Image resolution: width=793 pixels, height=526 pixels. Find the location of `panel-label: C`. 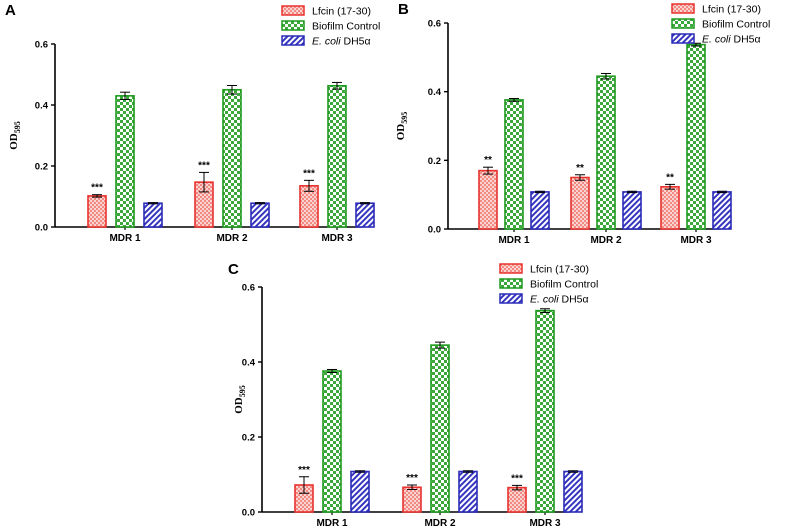

panel-label: C is located at coordinates (233, 269).